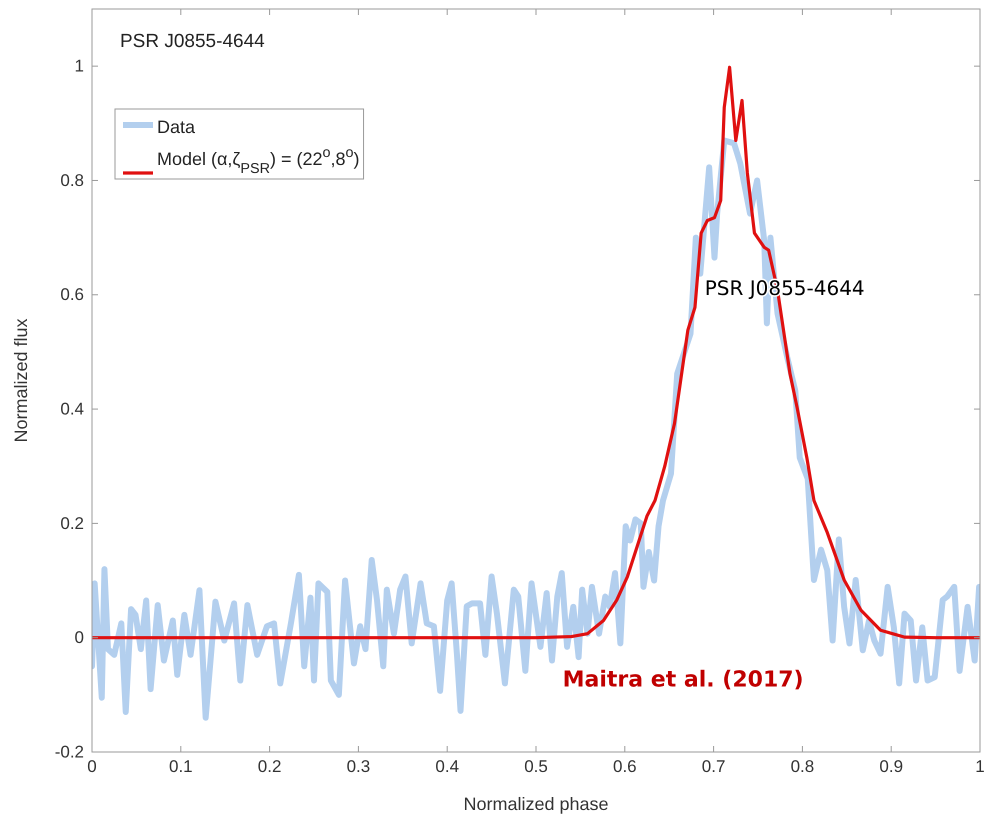 Image resolution: width=990 pixels, height=821 pixels. What do you see at coordinates (69, 752) in the screenshot?
I see `y-tick-label: -0.2` at bounding box center [69, 752].